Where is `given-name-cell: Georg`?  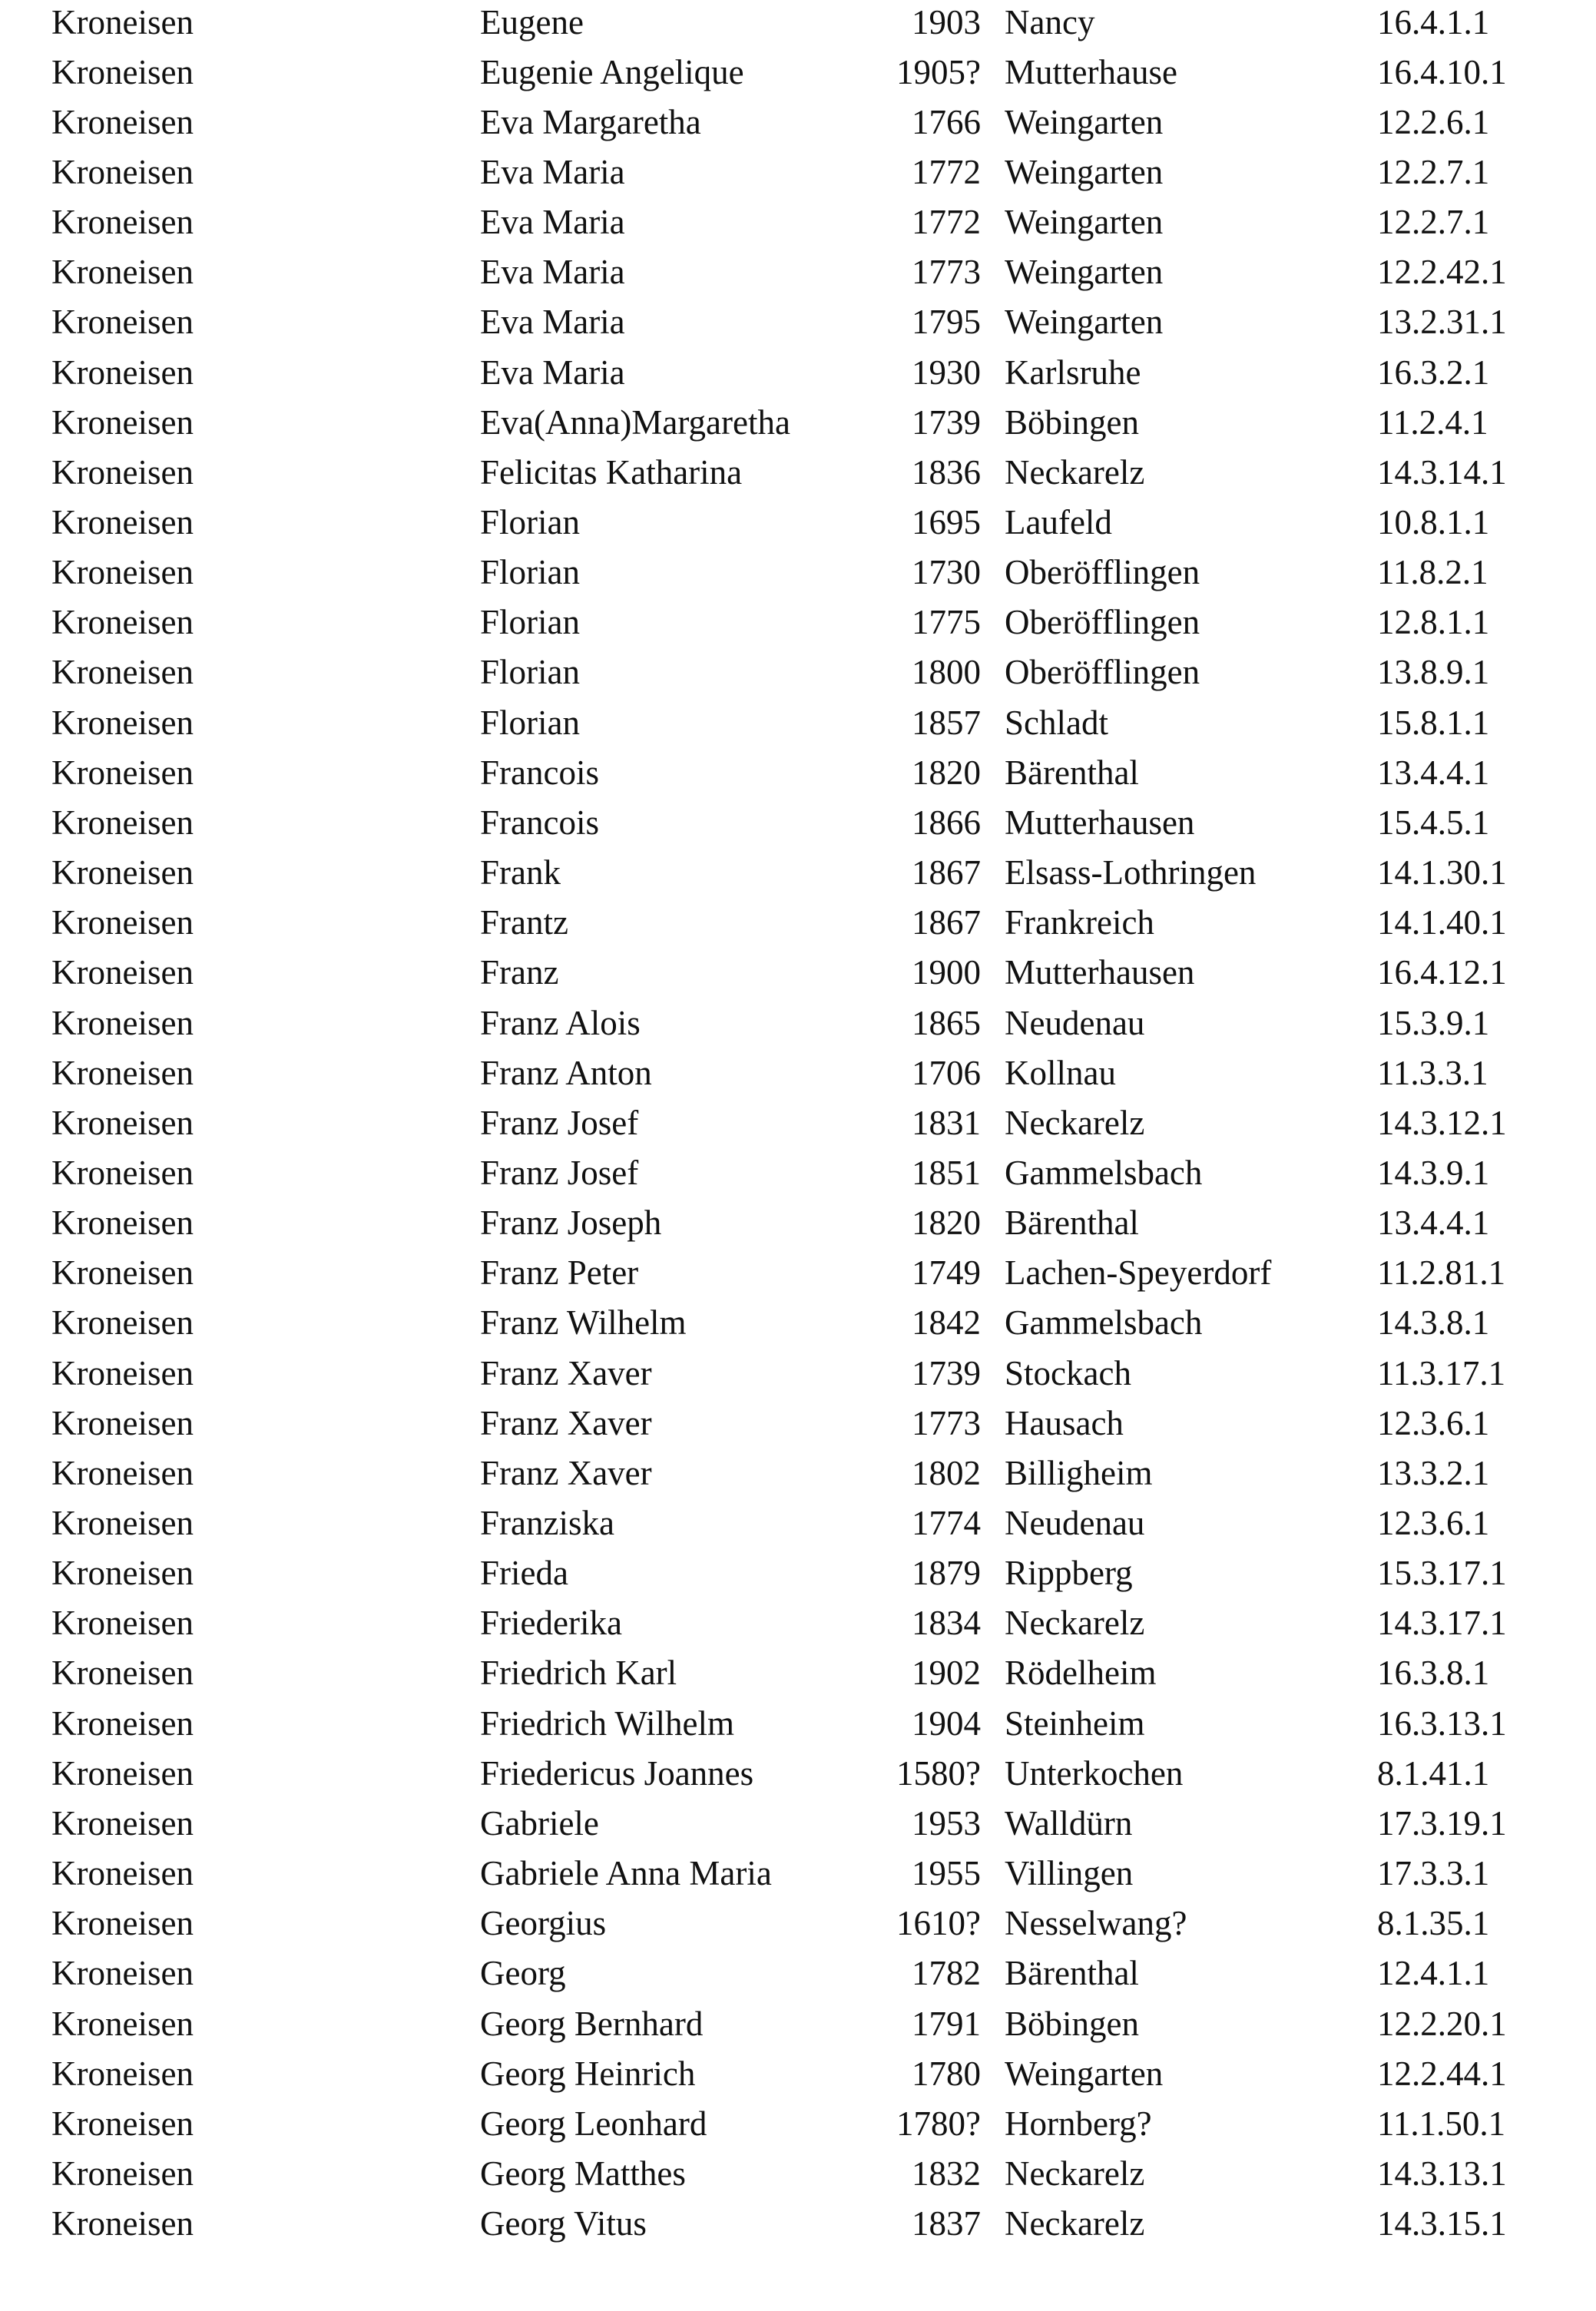 given-name-cell: Georg is located at coordinates (523, 1973).